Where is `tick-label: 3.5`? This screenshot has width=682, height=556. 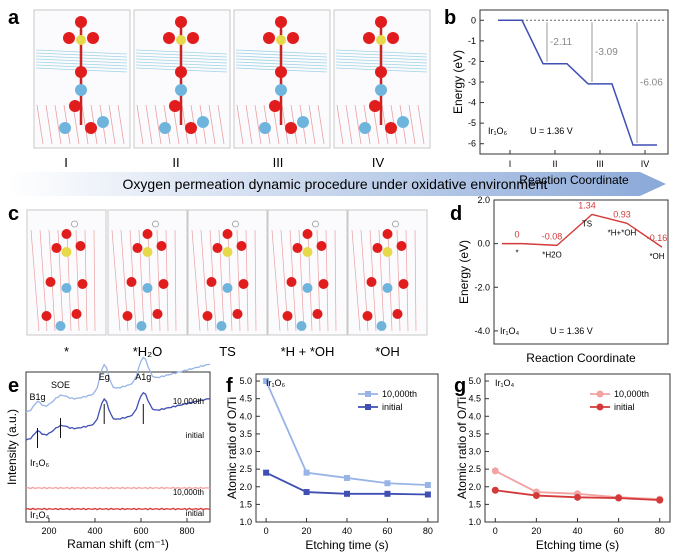 tick-label: 3.5 is located at coordinates (474, 434).